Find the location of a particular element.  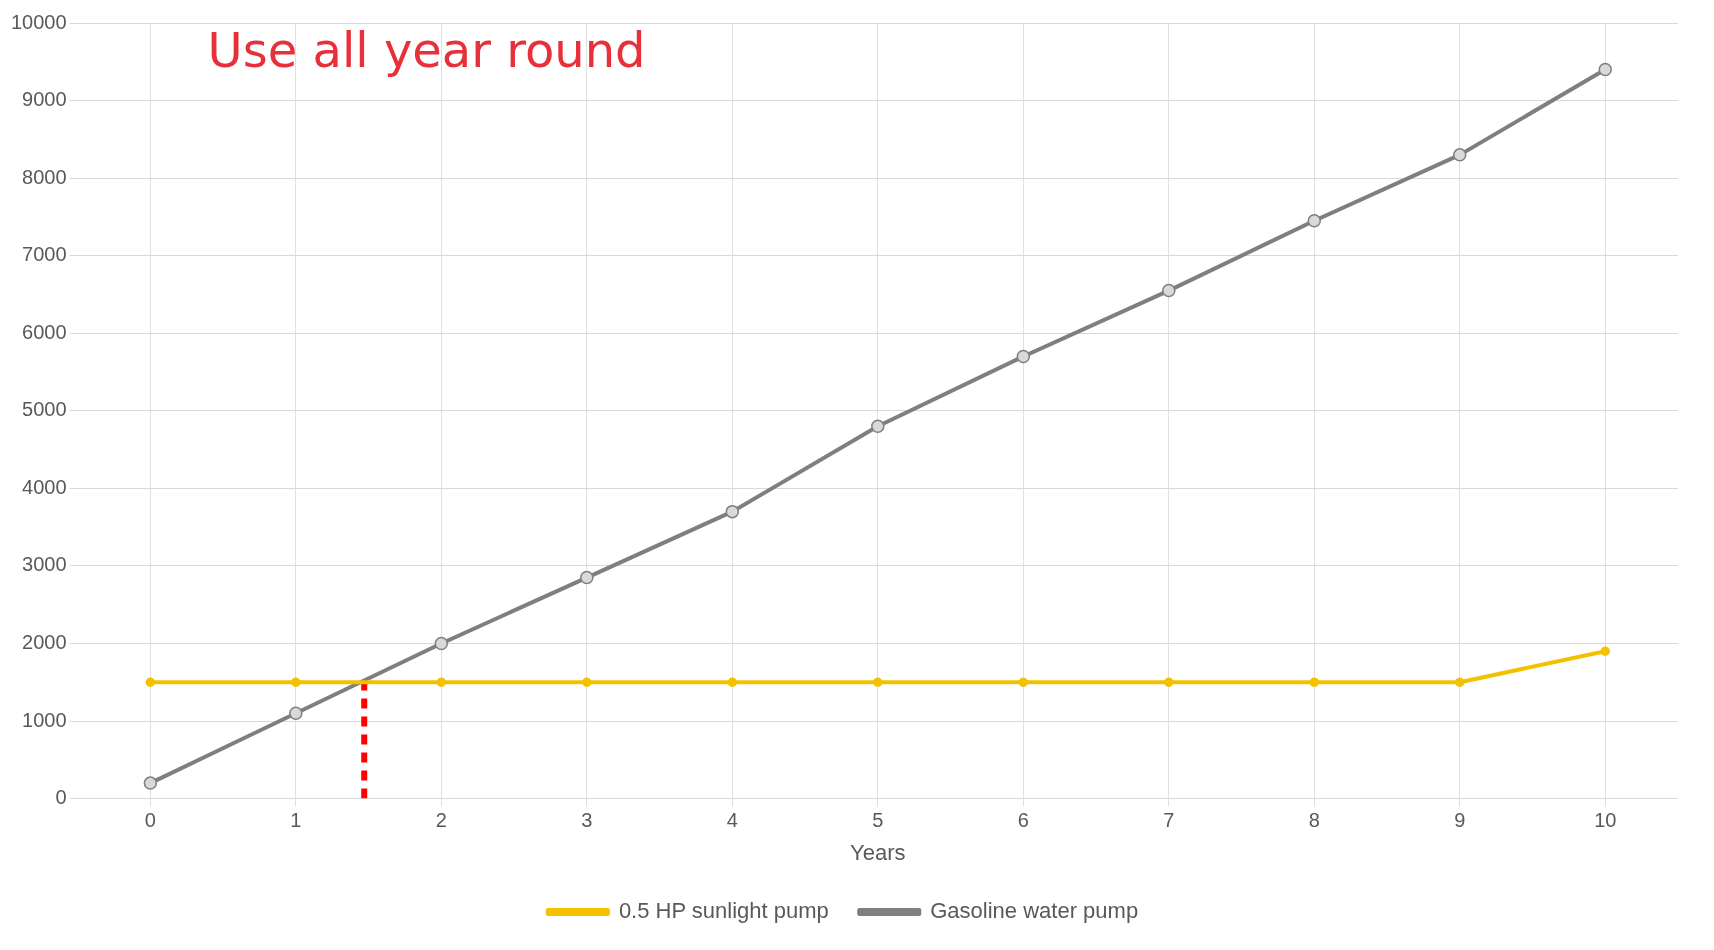

y-tick-label: 5000 is located at coordinates (44, 409).